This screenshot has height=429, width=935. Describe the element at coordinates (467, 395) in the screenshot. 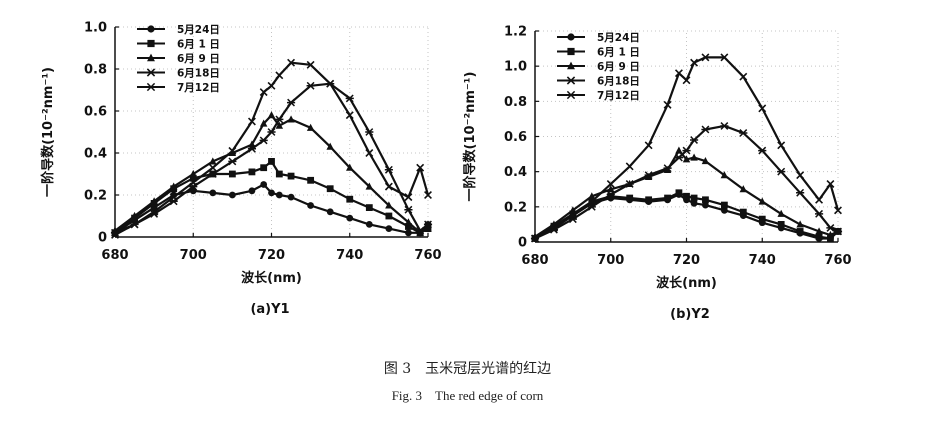

I see `figure-caption-en: Fig. 3 The red edge of corn` at that location.